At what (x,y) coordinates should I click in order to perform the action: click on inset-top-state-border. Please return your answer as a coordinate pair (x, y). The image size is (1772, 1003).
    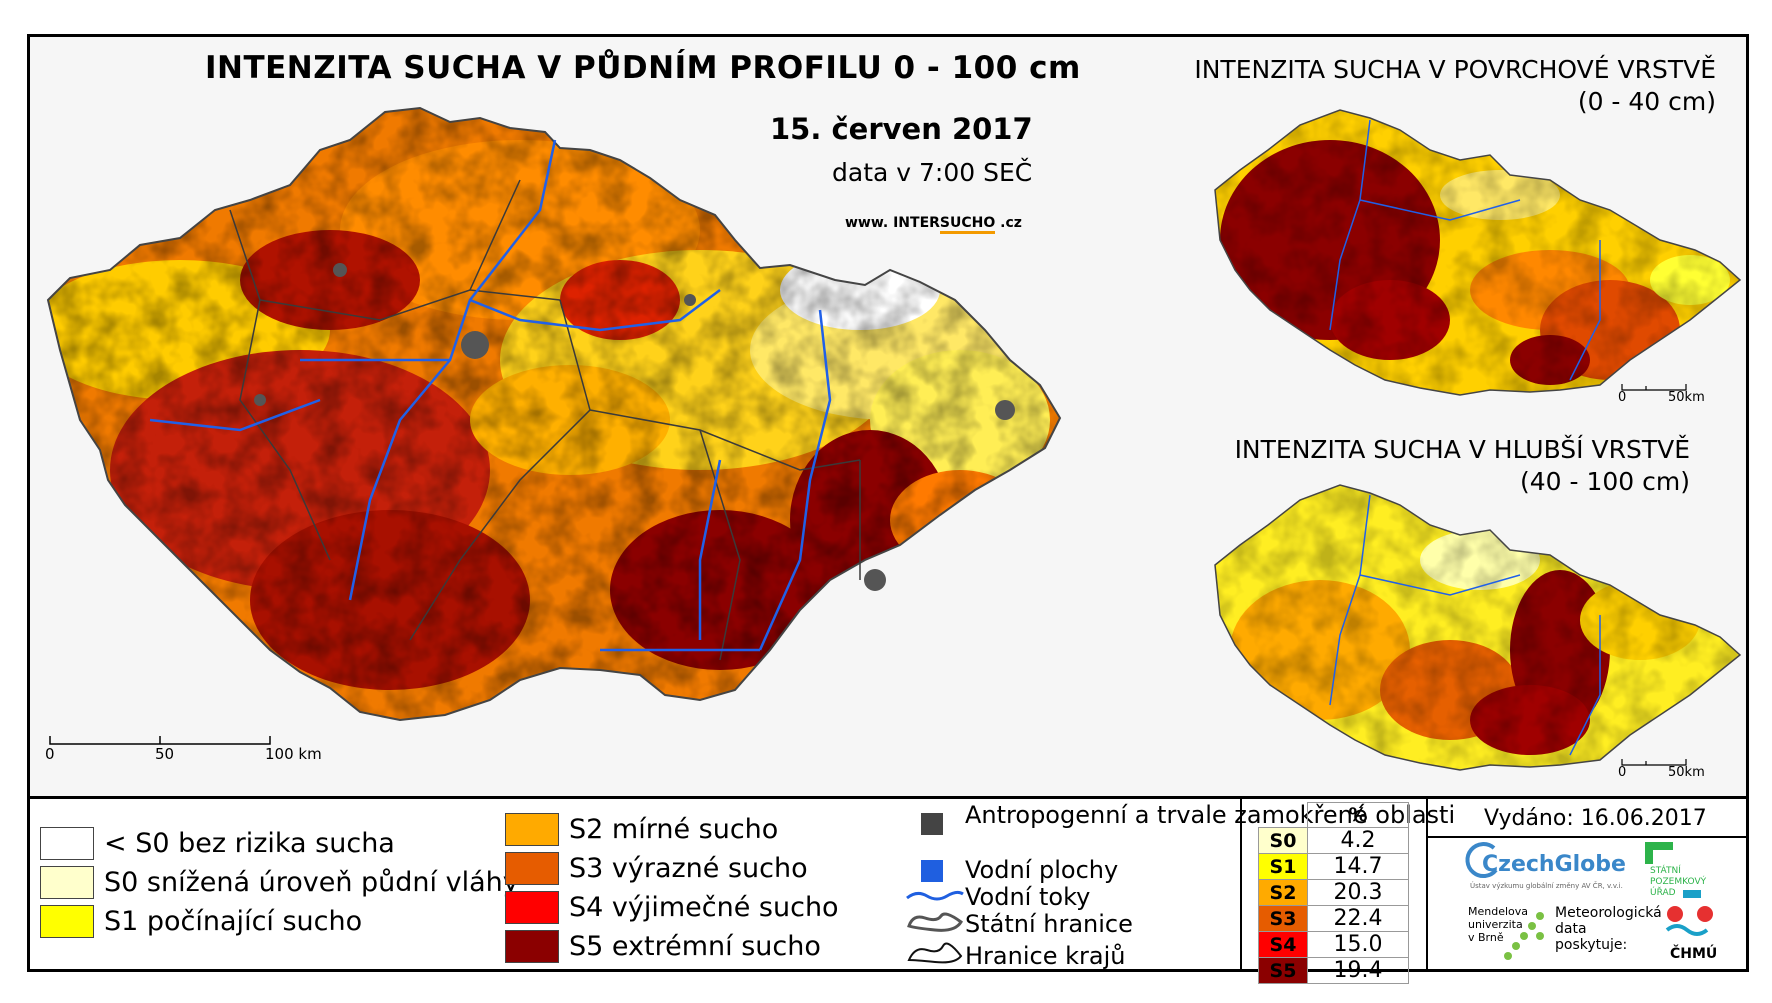
    Looking at the image, I should click on (1478, 252).